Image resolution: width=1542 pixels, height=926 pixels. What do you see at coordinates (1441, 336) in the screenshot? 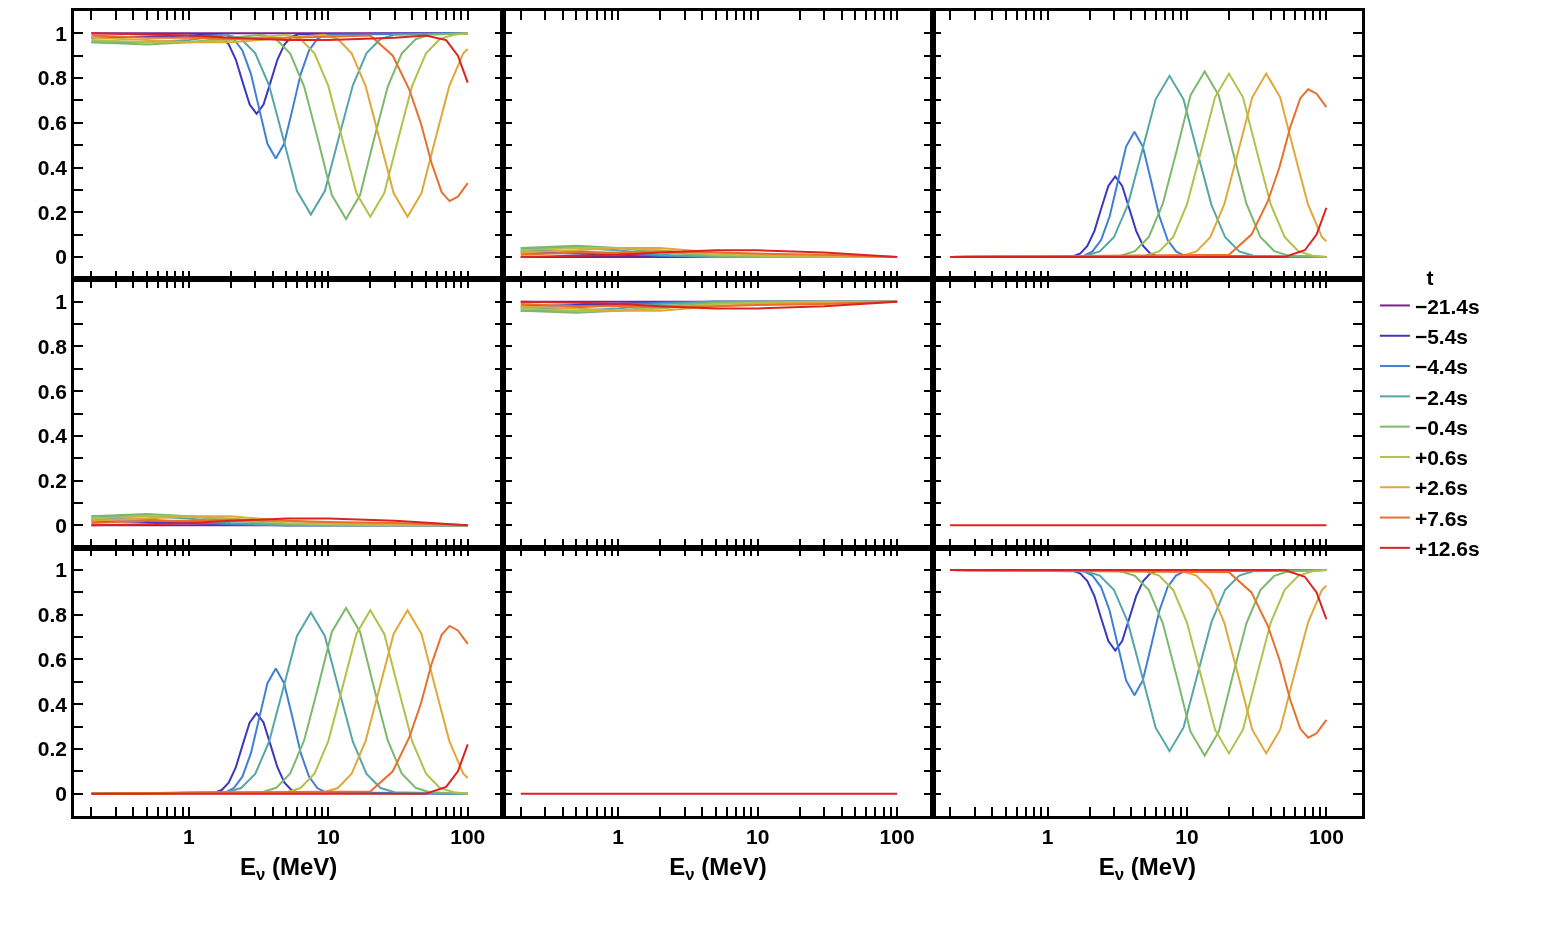
I see `legend-label: −5.4s` at bounding box center [1441, 336].